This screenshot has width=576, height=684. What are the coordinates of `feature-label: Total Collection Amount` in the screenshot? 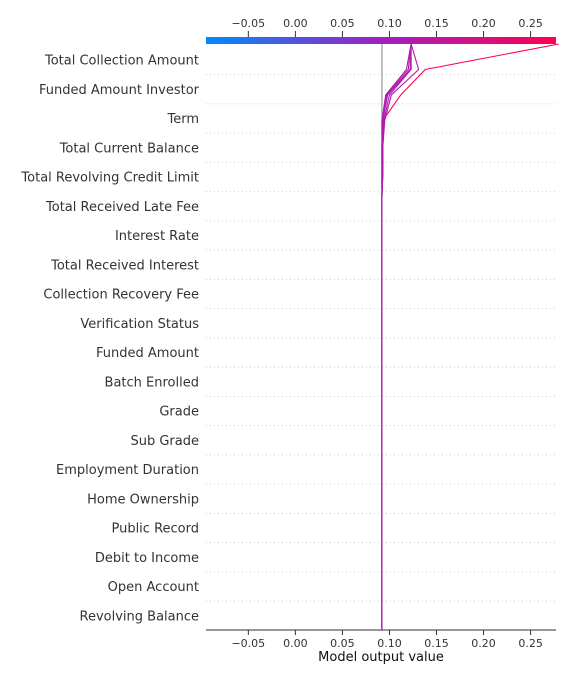 It's located at (121, 61).